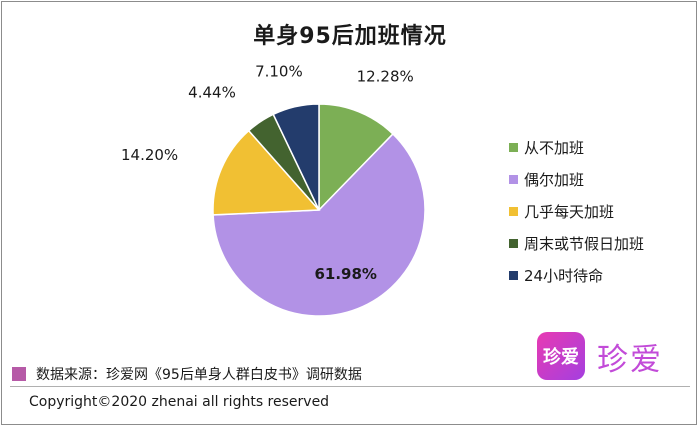 The image size is (700, 427). I want to click on legend-item: 周末或节假日加班, so click(576, 243).